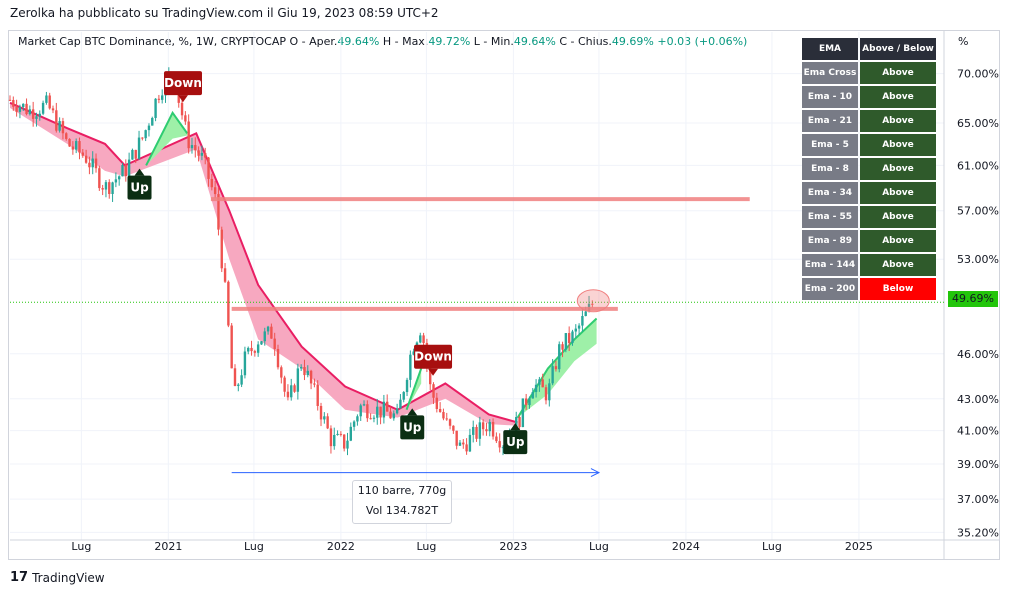 This screenshot has width=1013, height=595. I want to click on low-value: 49.64%, so click(534, 41).